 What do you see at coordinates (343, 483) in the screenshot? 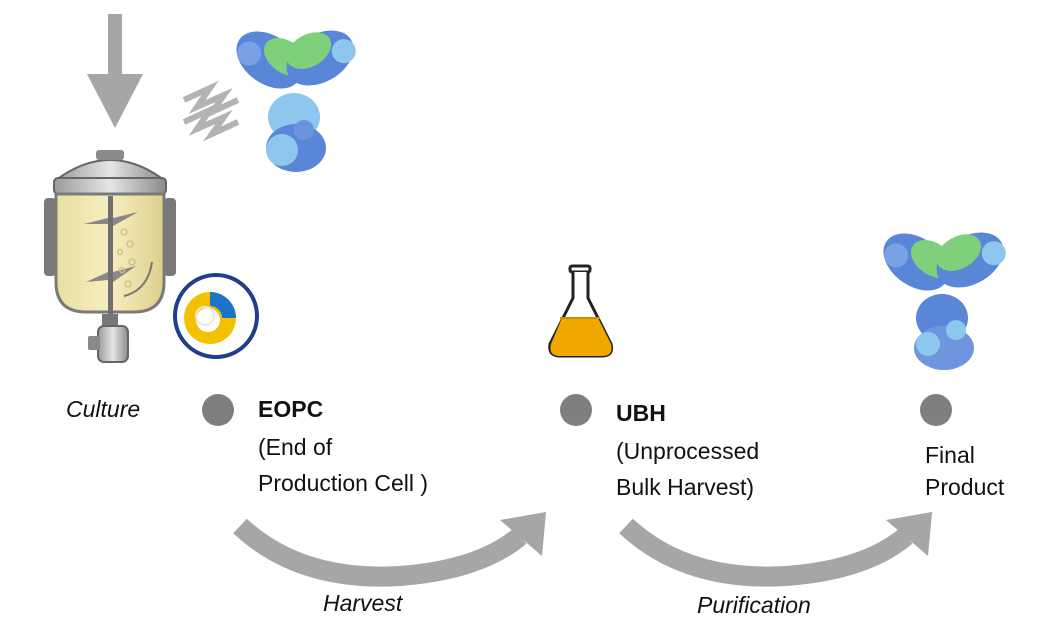
I see `stage-desc-eopc-line2: Production Cell )` at bounding box center [343, 483].